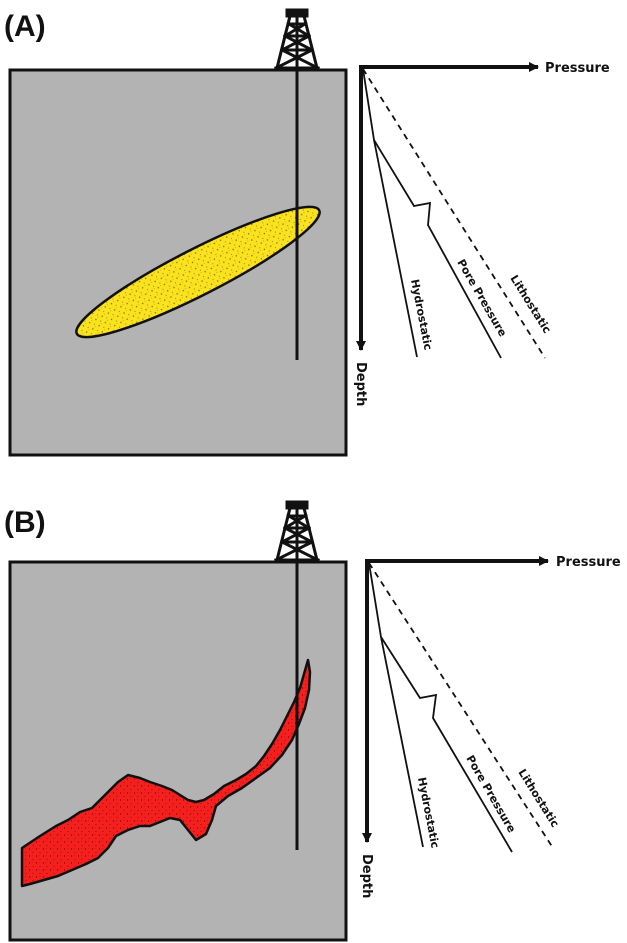  What do you see at coordinates (25, 522) in the screenshot?
I see `panel-b-label: (B)` at bounding box center [25, 522].